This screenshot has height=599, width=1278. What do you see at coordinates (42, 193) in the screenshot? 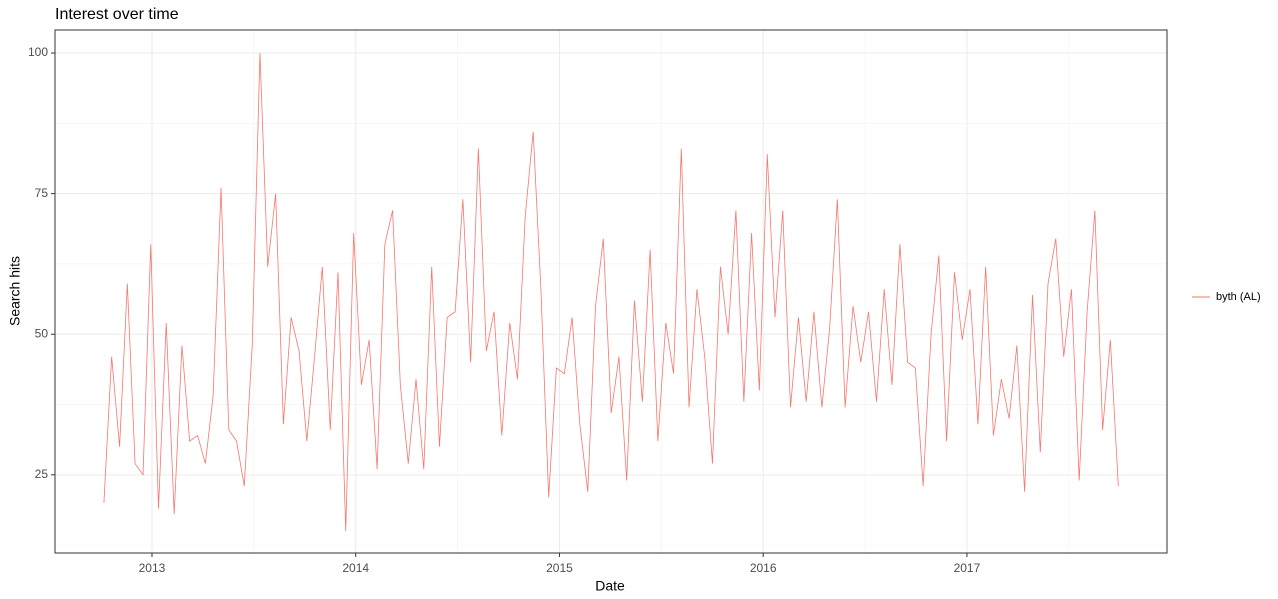
I see `y-tick-label: 75` at bounding box center [42, 193].